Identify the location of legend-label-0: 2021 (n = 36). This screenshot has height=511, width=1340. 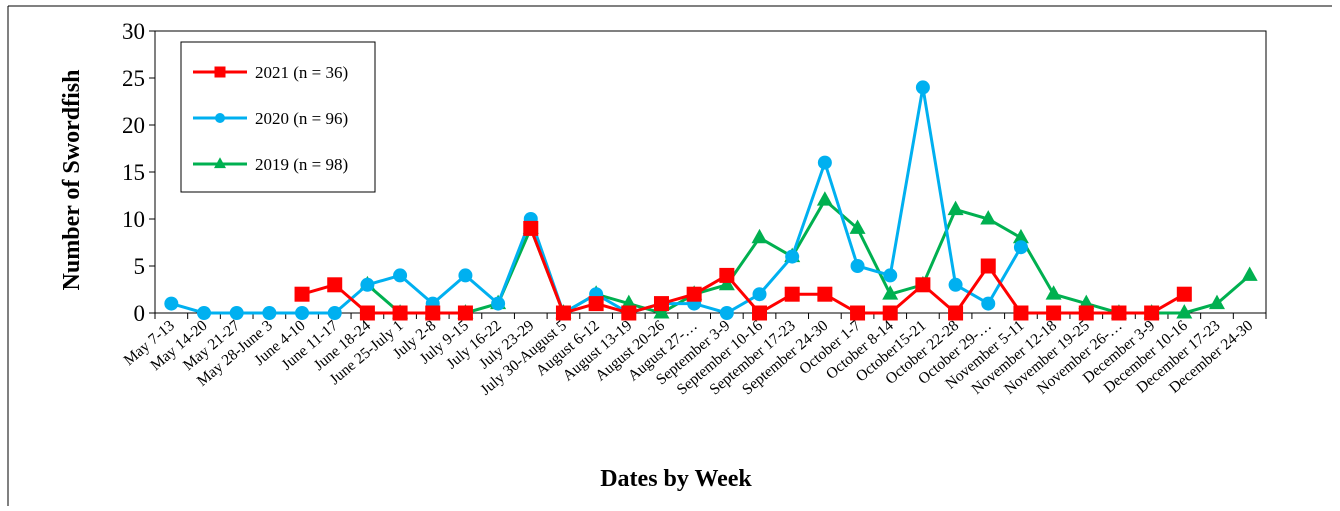
(301, 72).